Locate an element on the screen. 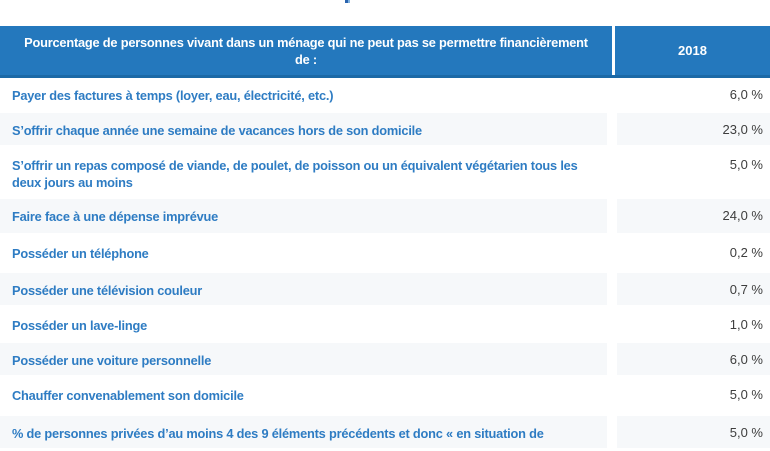 Image resolution: width=770 pixels, height=451 pixels. table-row: Posséder un téléphone 0,2 % is located at coordinates (385, 254).